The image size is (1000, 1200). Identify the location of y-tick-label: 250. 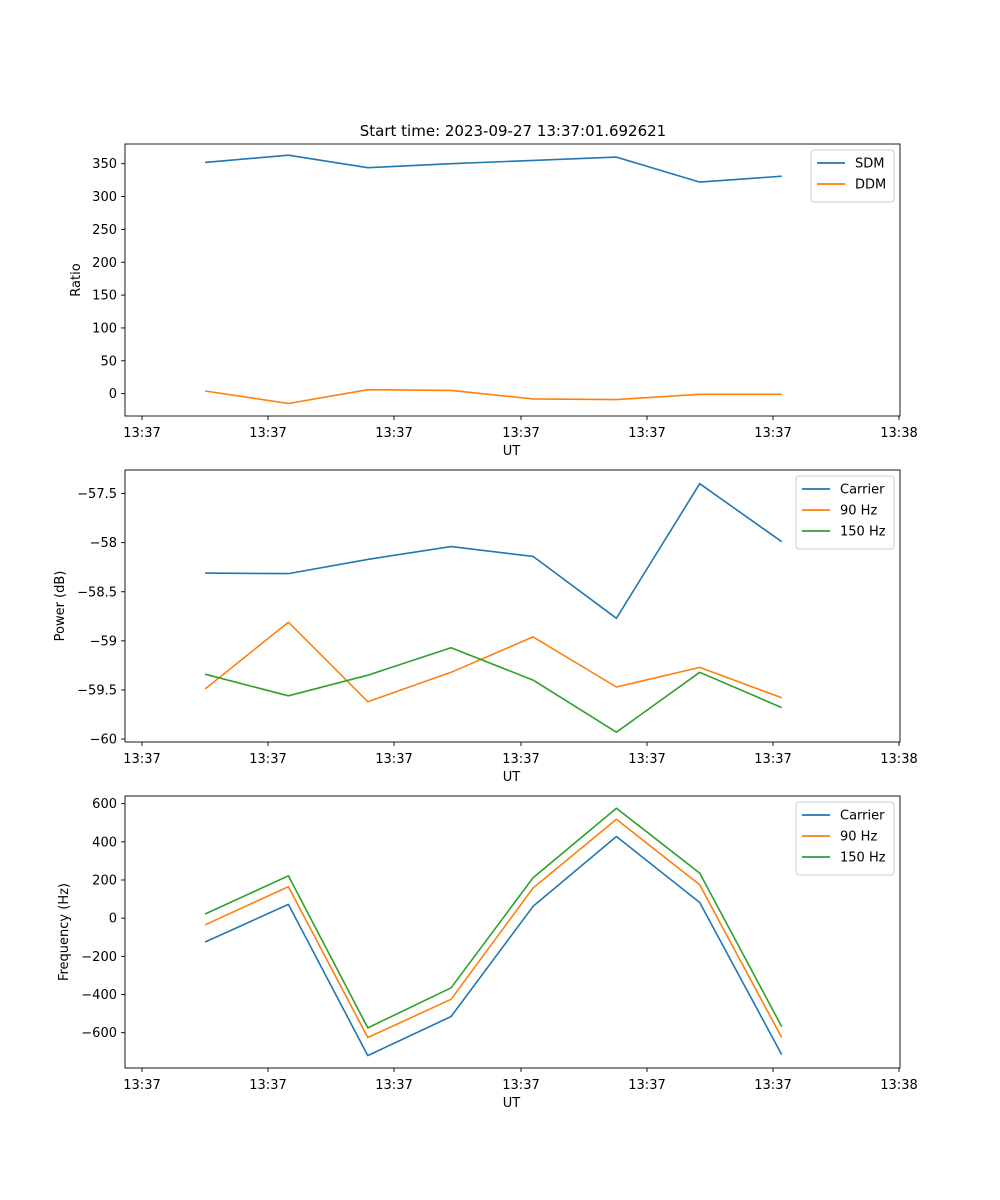
(104, 230).